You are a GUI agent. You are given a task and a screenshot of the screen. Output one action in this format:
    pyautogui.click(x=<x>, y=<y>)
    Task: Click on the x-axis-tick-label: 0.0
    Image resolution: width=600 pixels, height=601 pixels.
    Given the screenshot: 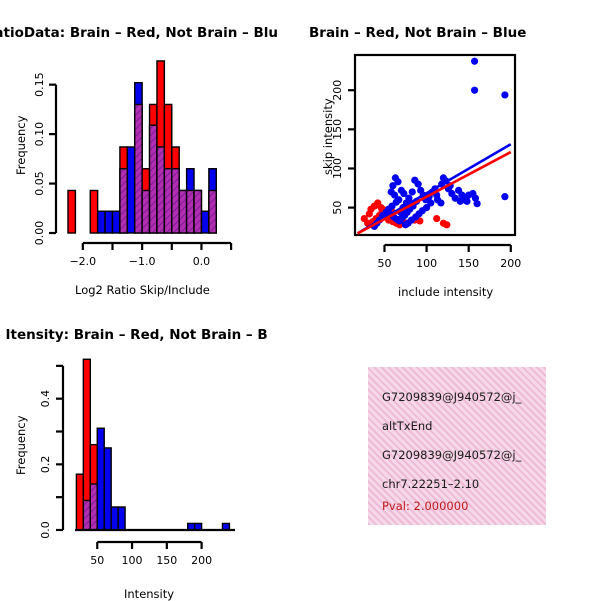 What is the action you would take?
    pyautogui.click(x=202, y=261)
    